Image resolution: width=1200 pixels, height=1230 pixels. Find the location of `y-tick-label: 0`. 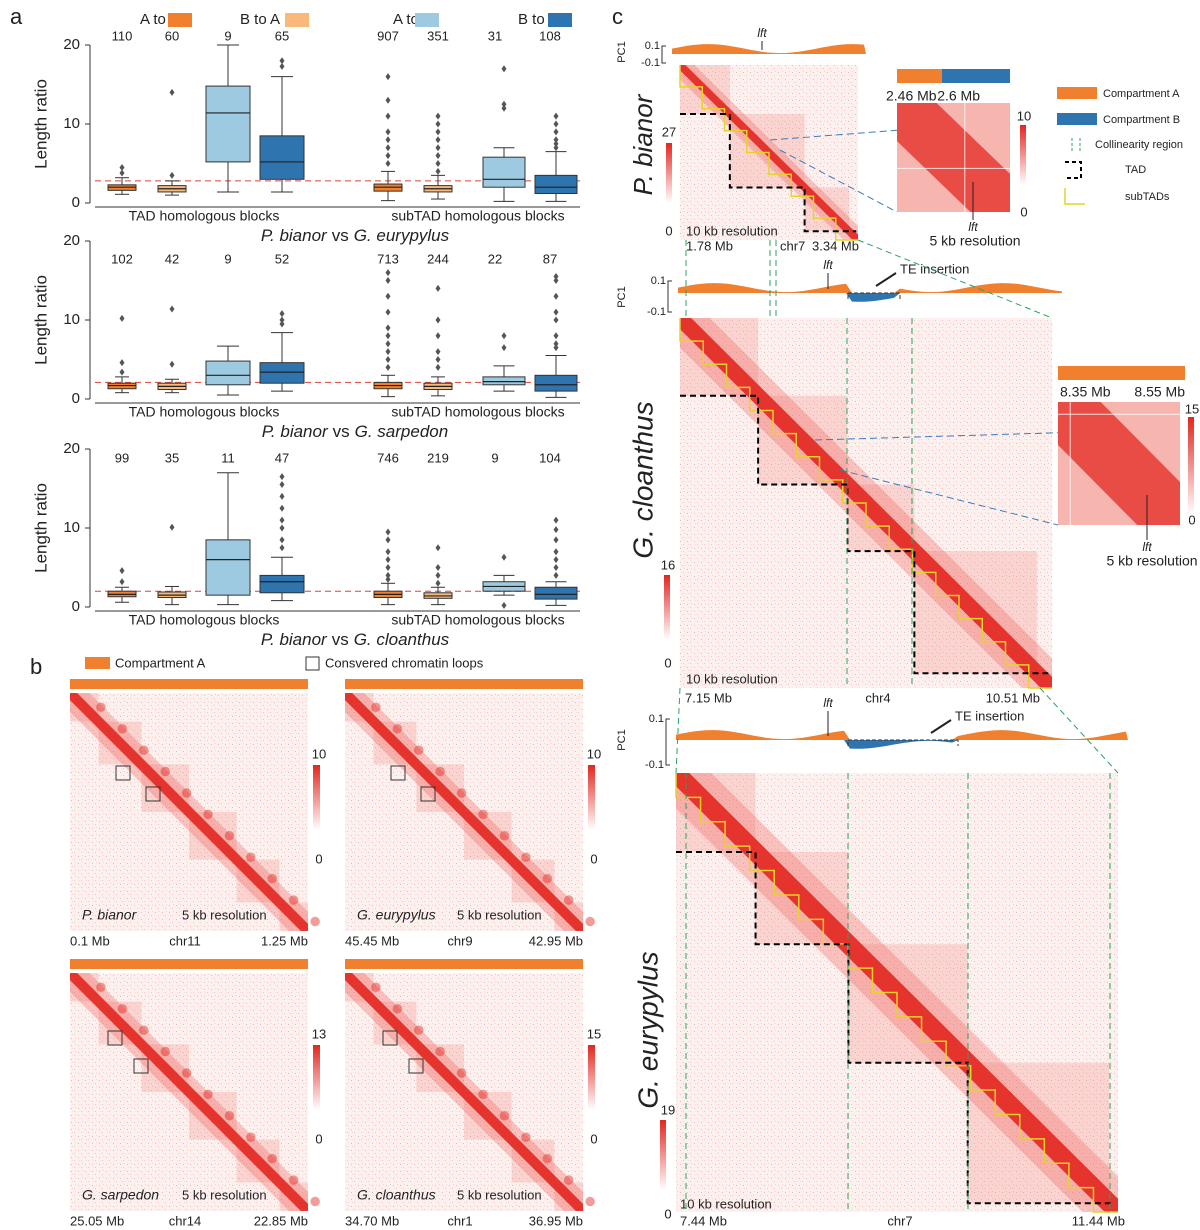

y-tick-label: 0 is located at coordinates (76, 606).